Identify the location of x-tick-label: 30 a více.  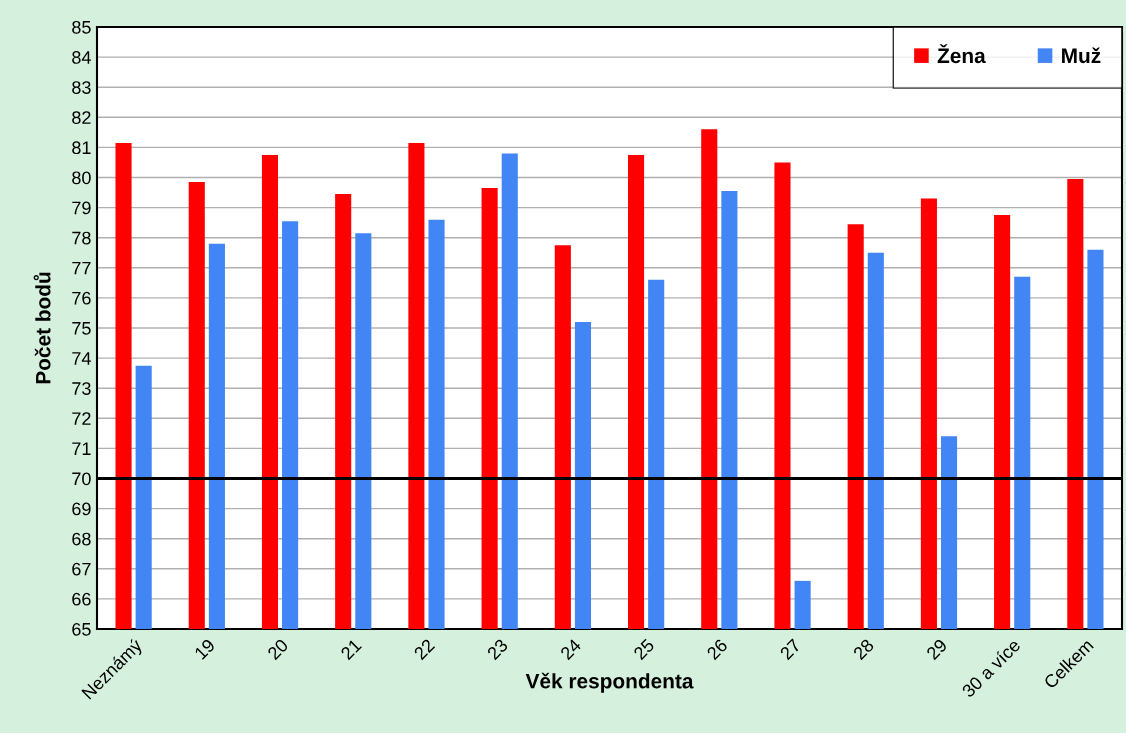
(990, 668).